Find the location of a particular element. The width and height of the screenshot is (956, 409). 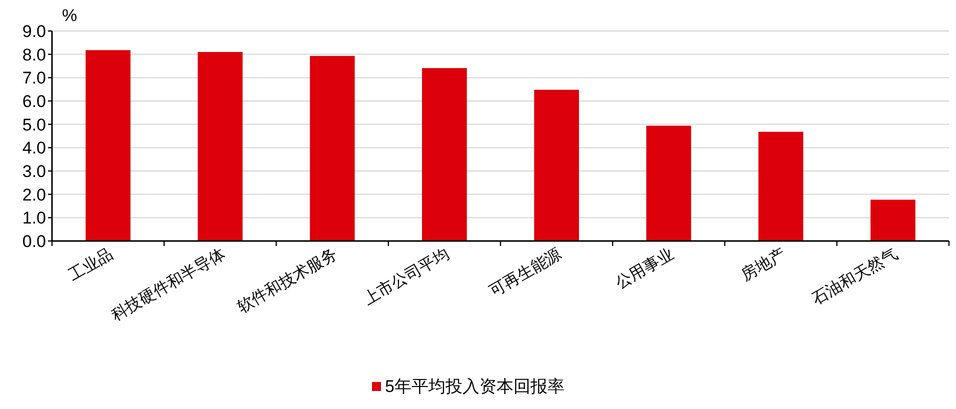

y-tick-label: 3.0 is located at coordinates (34, 171).